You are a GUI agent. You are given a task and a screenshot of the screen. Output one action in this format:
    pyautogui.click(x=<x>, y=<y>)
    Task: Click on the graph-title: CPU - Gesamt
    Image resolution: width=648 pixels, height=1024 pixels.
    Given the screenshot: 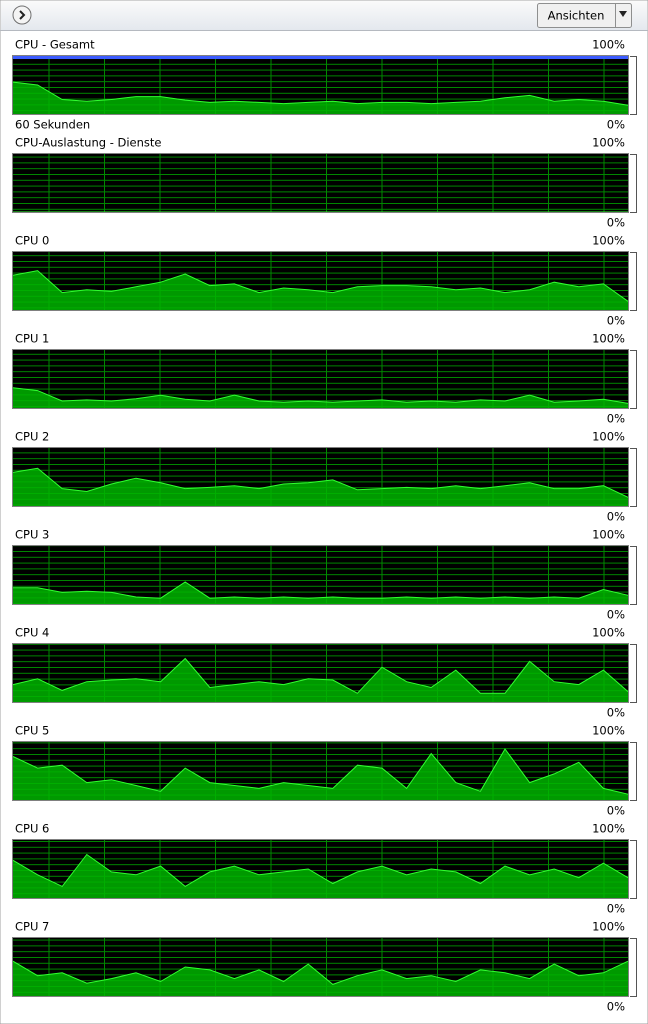 What is the action you would take?
    pyautogui.click(x=55, y=45)
    